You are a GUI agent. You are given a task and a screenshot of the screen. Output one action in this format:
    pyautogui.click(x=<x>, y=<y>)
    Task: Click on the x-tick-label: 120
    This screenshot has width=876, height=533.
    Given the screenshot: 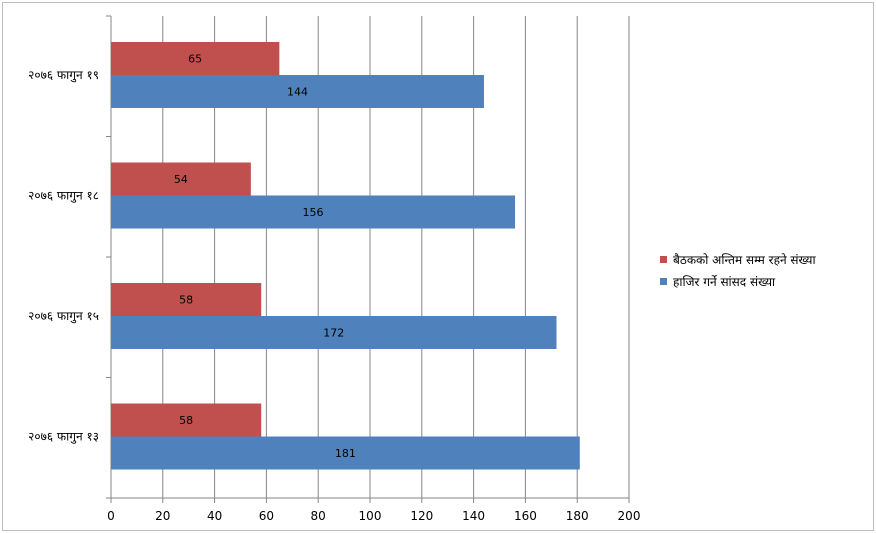 What is the action you would take?
    pyautogui.click(x=421, y=516)
    